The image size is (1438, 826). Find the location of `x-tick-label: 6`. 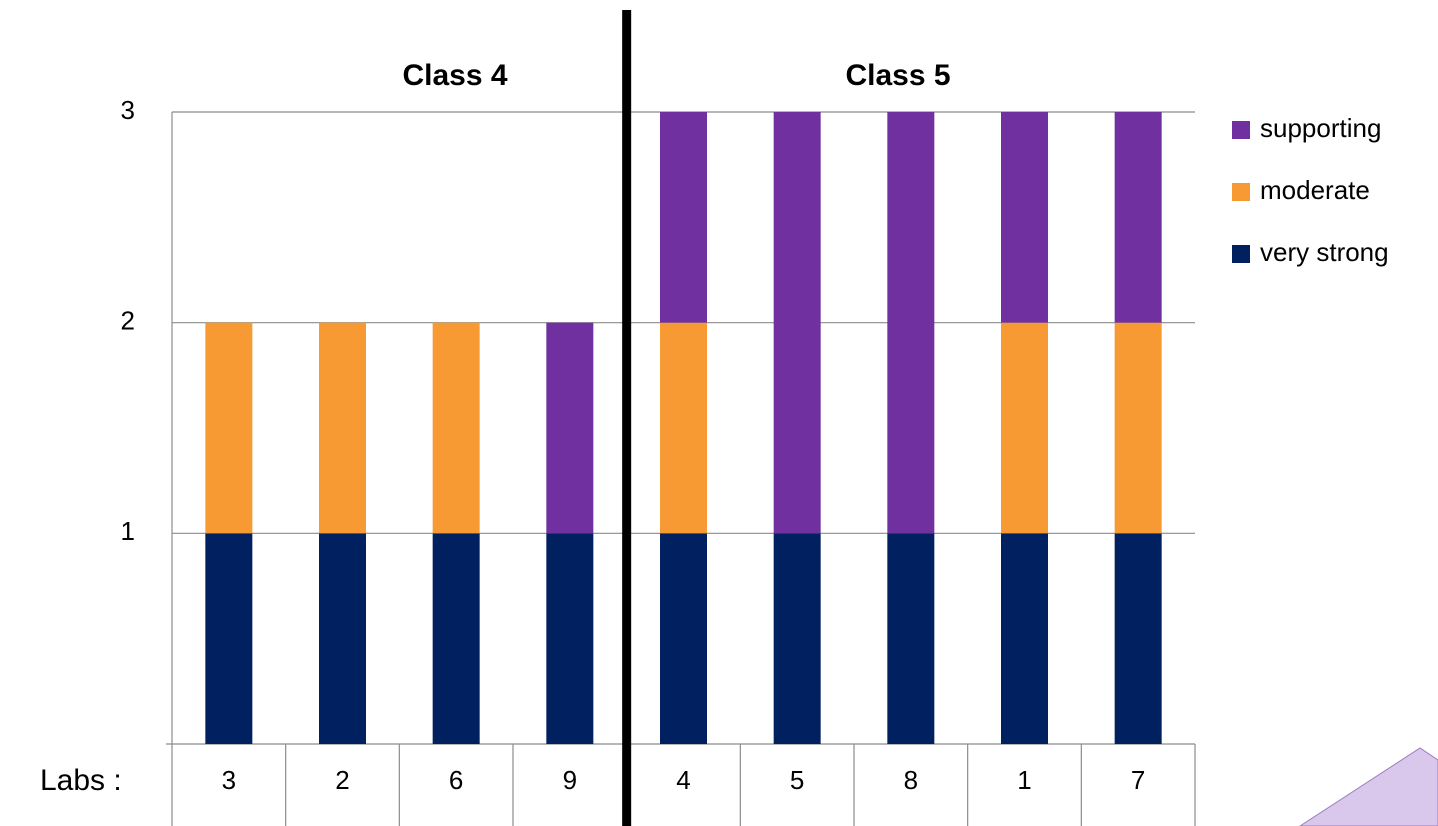

x-tick-label: 6 is located at coordinates (456, 780).